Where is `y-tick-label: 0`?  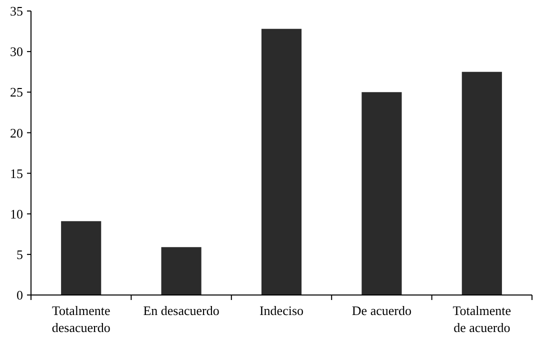 y-tick-label: 0 is located at coordinates (19, 295).